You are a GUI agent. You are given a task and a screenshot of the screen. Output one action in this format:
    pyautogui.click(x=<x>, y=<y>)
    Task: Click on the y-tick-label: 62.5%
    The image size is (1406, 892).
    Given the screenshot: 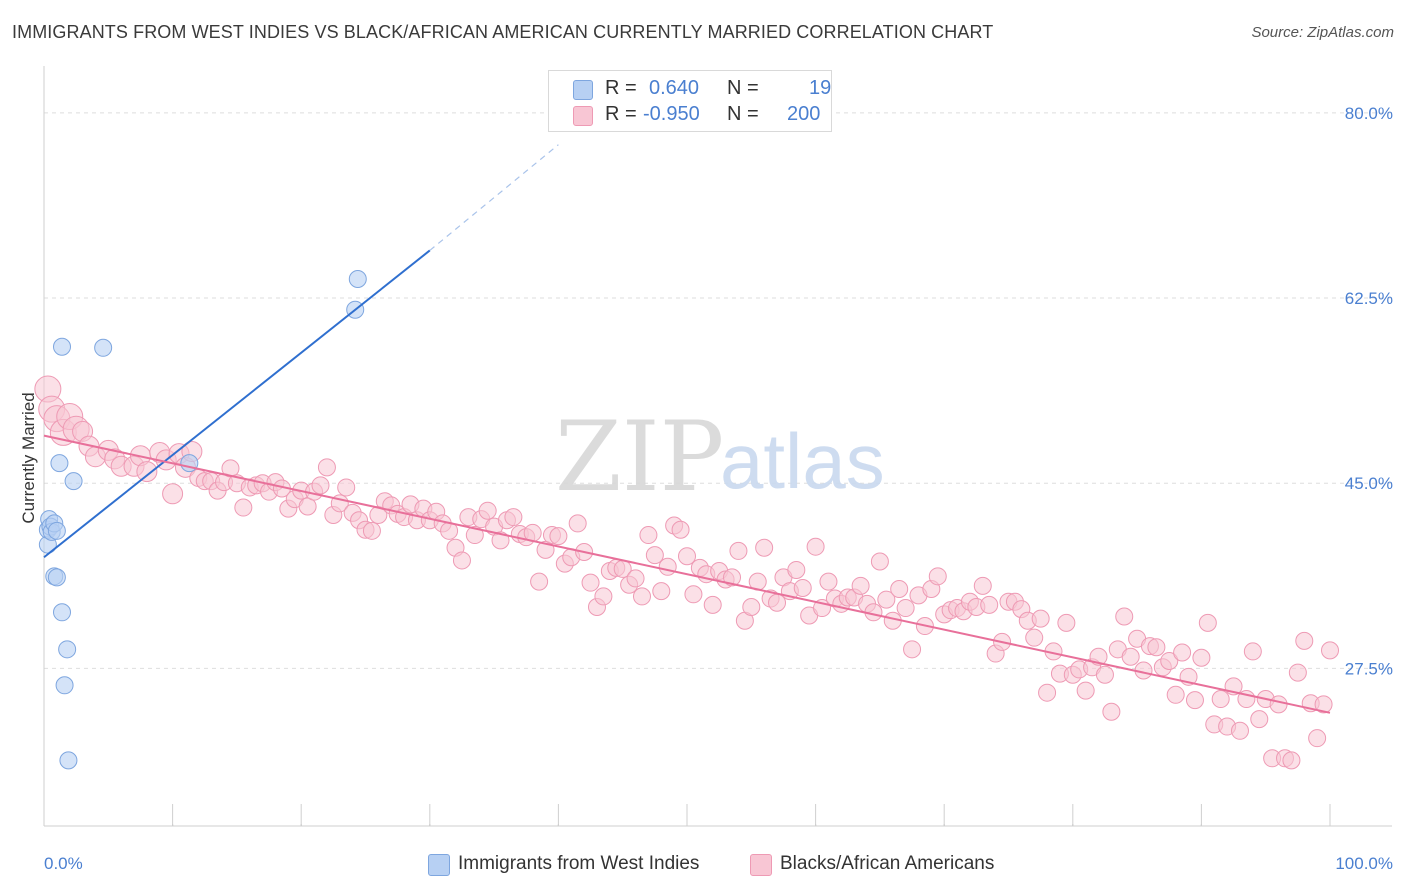 What is the action you would take?
    pyautogui.click(x=1369, y=298)
    